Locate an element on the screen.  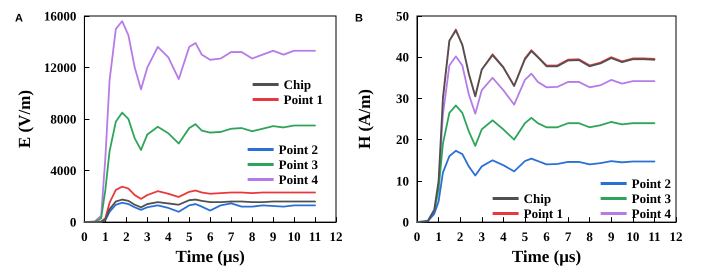
y-tick-label: 8000 is located at coordinates (63, 119).